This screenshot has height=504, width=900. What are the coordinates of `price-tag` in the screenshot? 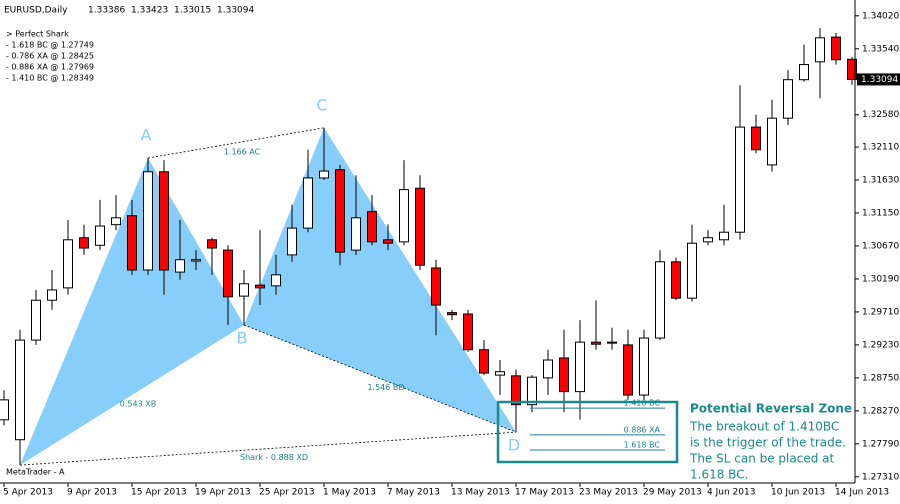 It's located at (878, 79).